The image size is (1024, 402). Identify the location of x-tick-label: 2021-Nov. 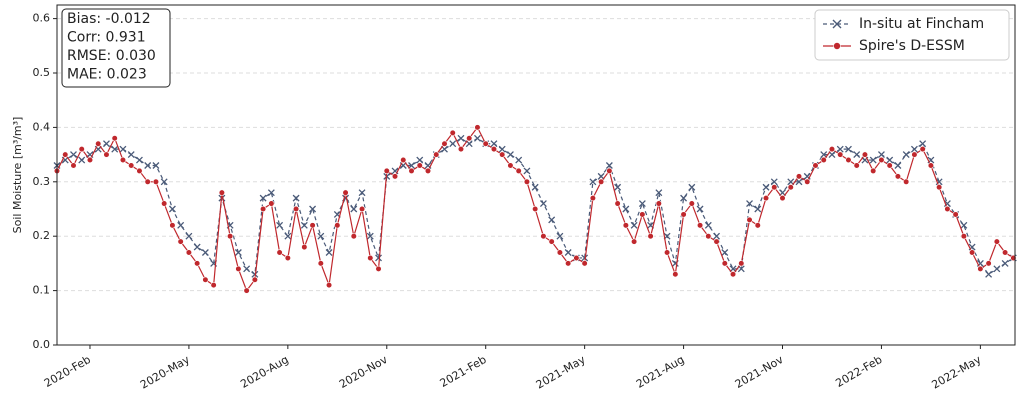
(759, 372).